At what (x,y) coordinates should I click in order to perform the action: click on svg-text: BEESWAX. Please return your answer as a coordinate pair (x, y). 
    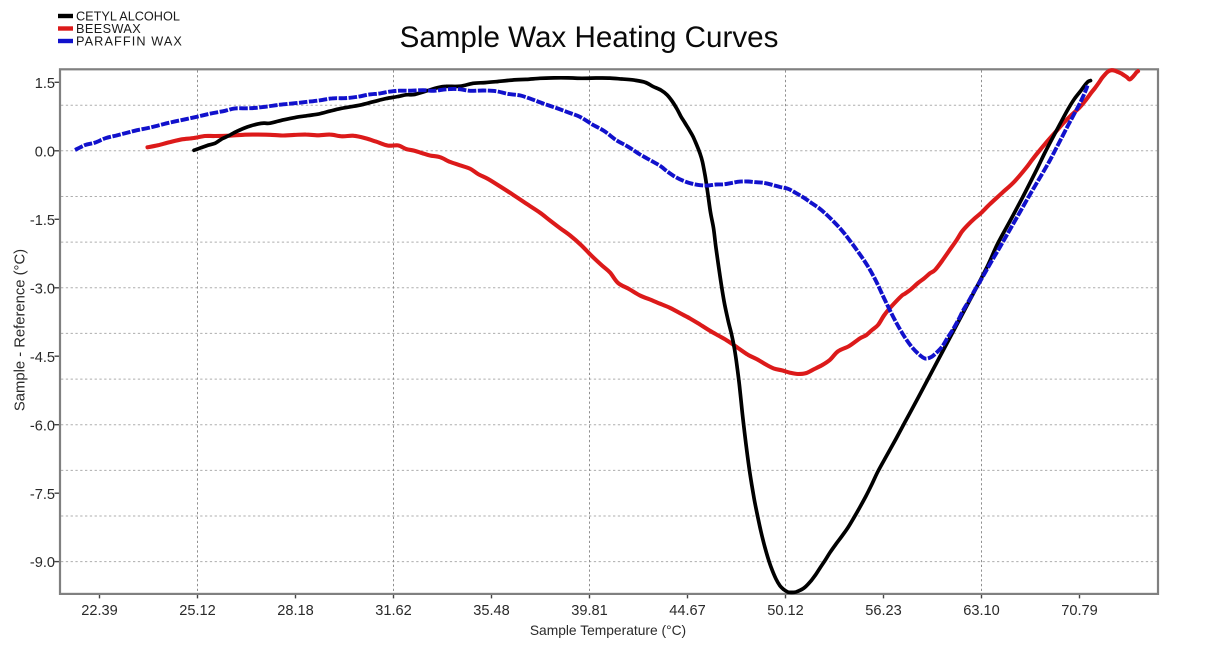
    Looking at the image, I should click on (108, 29).